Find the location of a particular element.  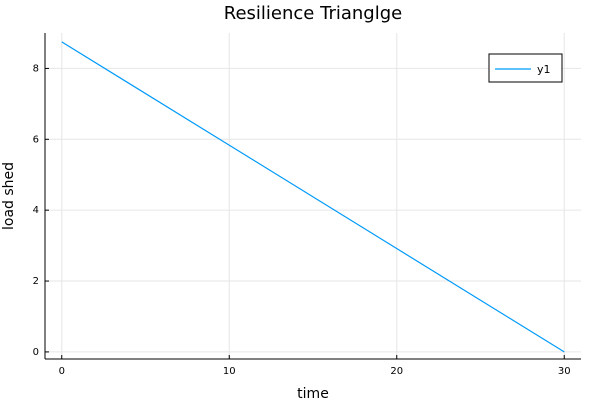

y-ticks: 0 2 4 6 8 is located at coordinates (41, 210).